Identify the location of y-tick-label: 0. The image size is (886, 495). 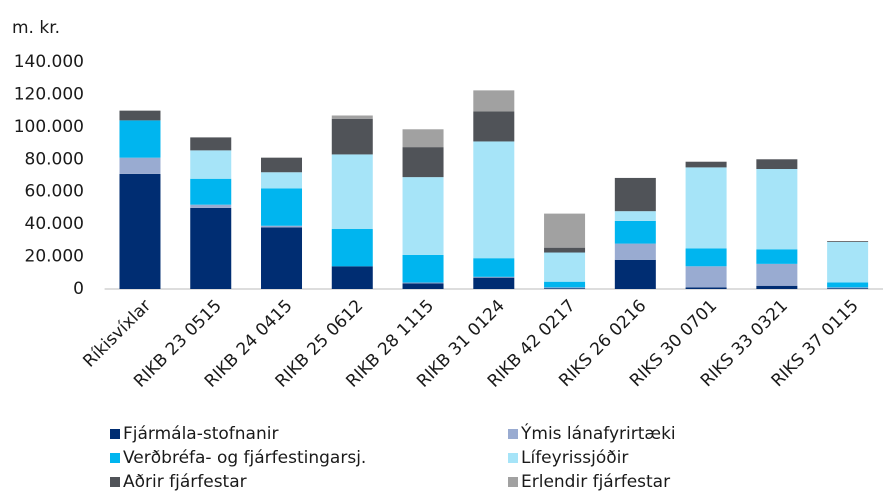
(78, 289).